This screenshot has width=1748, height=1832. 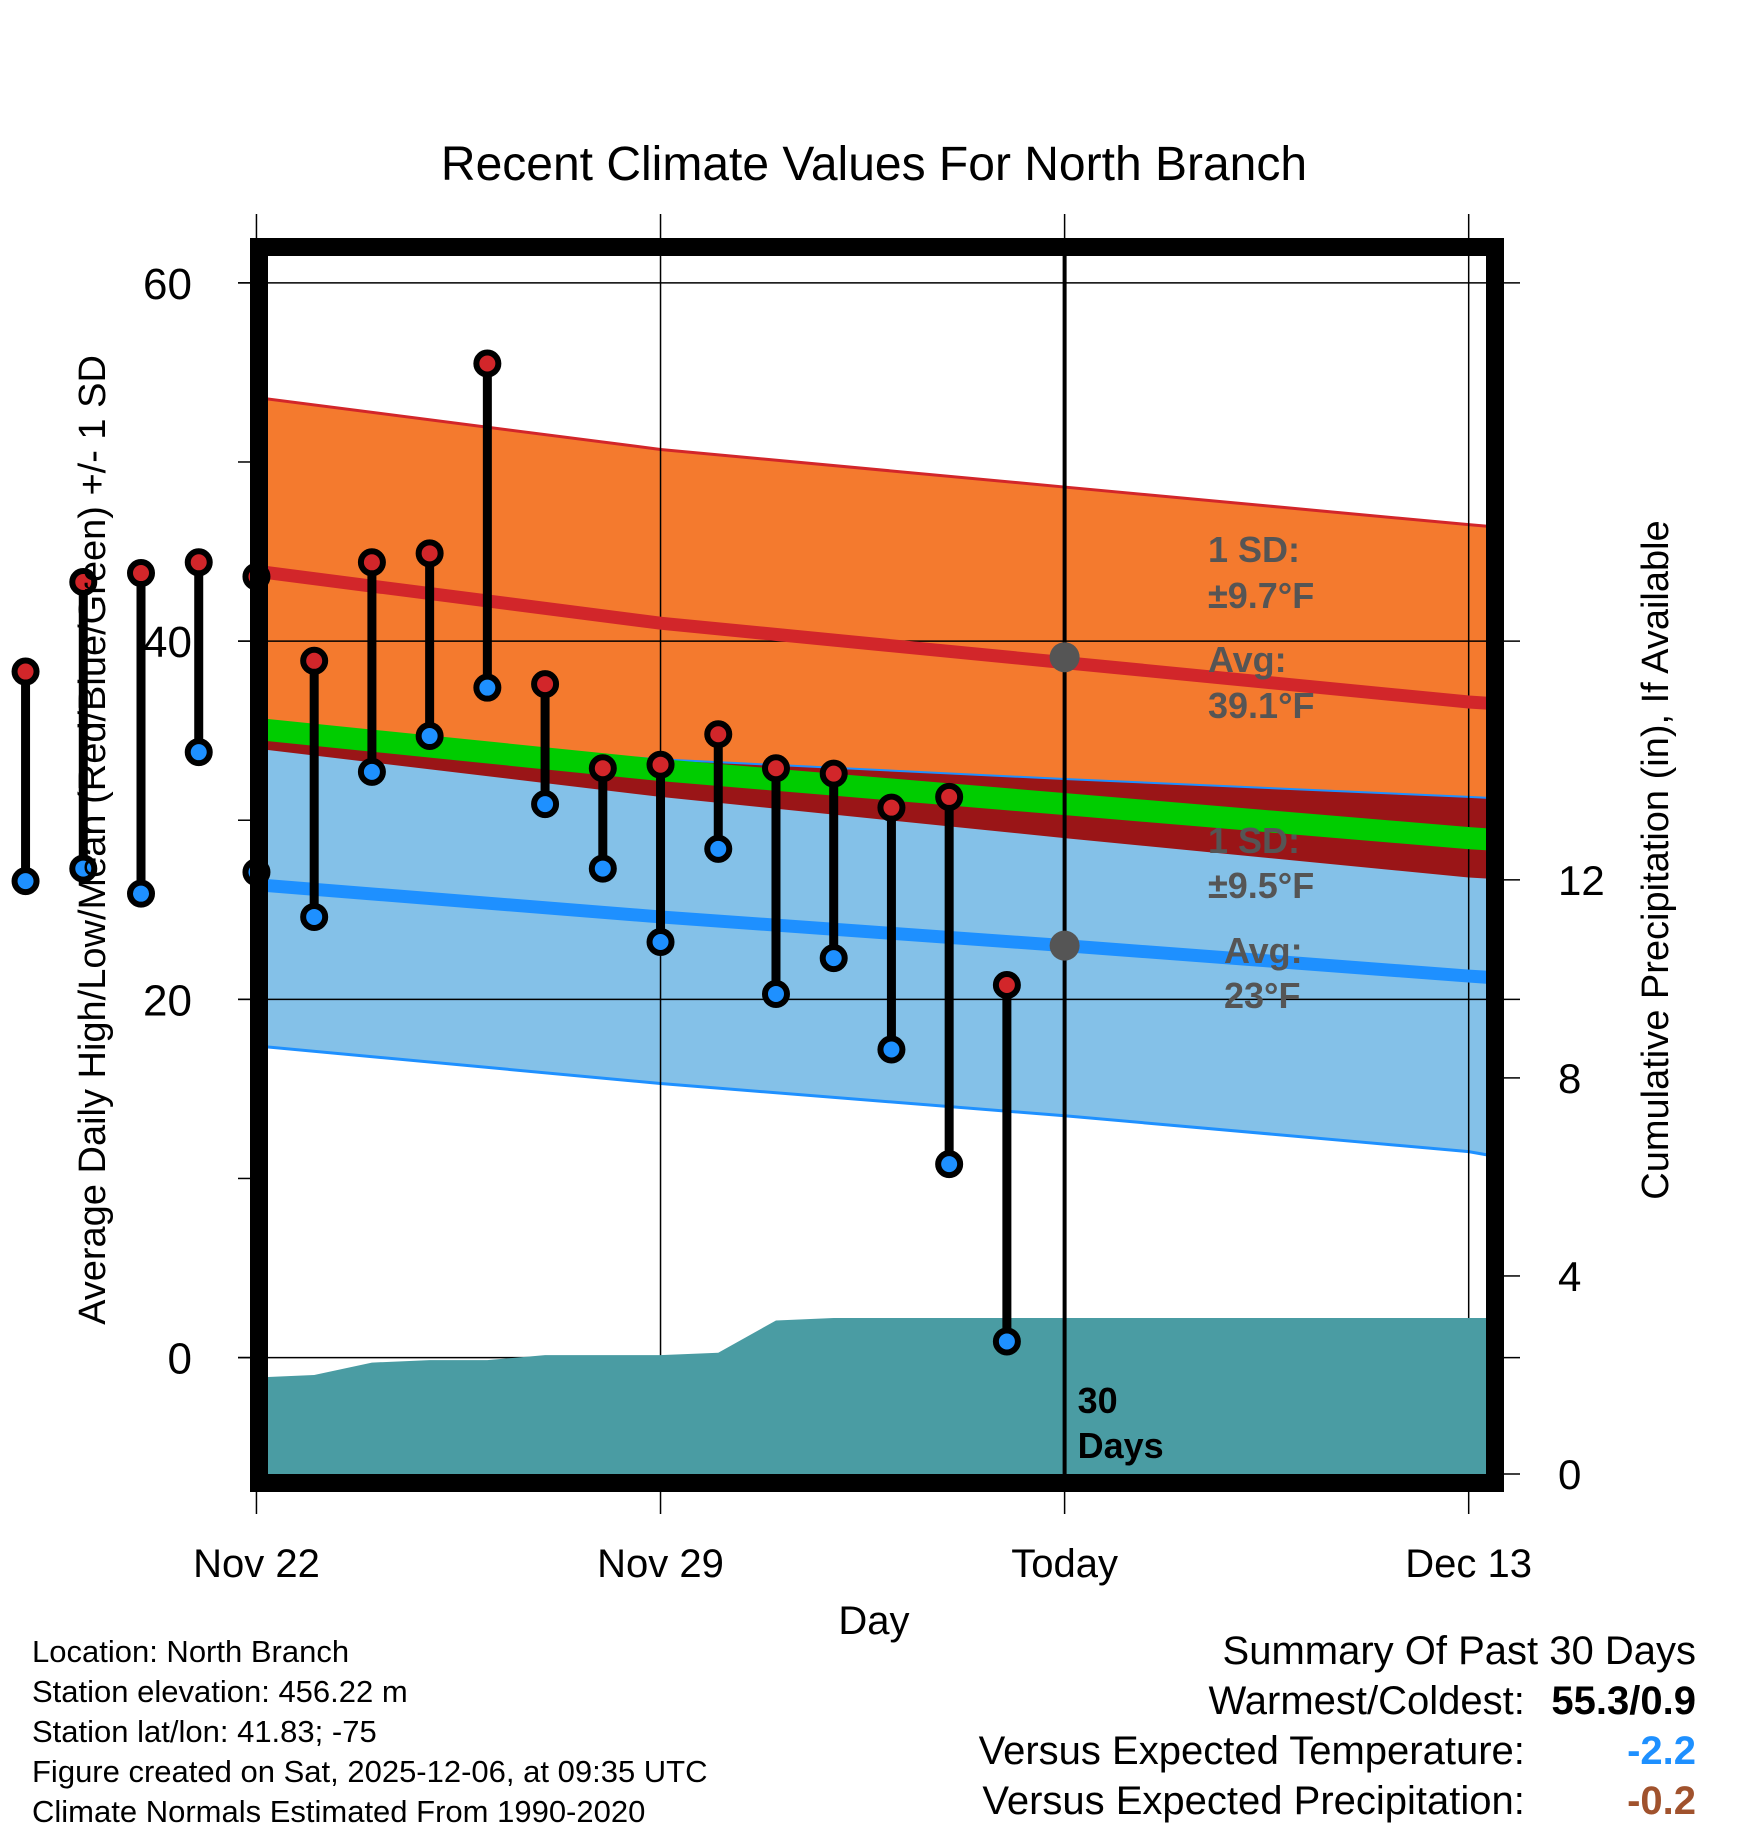 What do you see at coordinates (660, 1564) in the screenshot?
I see `x-tick-label: Nov 29` at bounding box center [660, 1564].